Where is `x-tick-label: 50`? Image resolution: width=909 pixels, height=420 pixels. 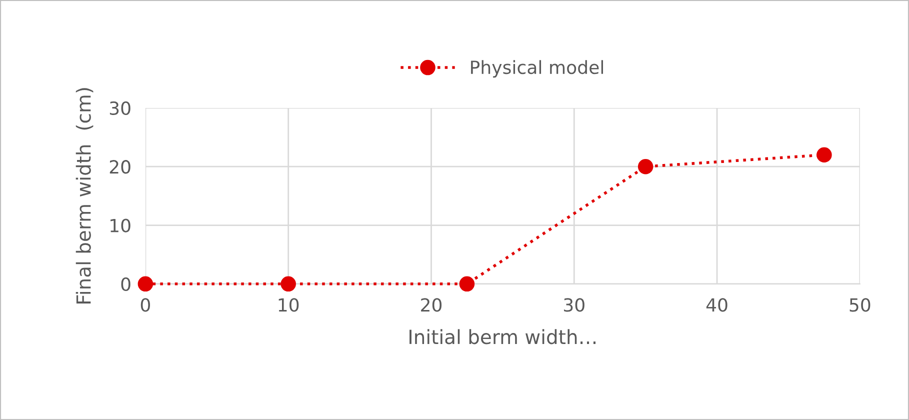
x-tick-label: 50 is located at coordinates (860, 305).